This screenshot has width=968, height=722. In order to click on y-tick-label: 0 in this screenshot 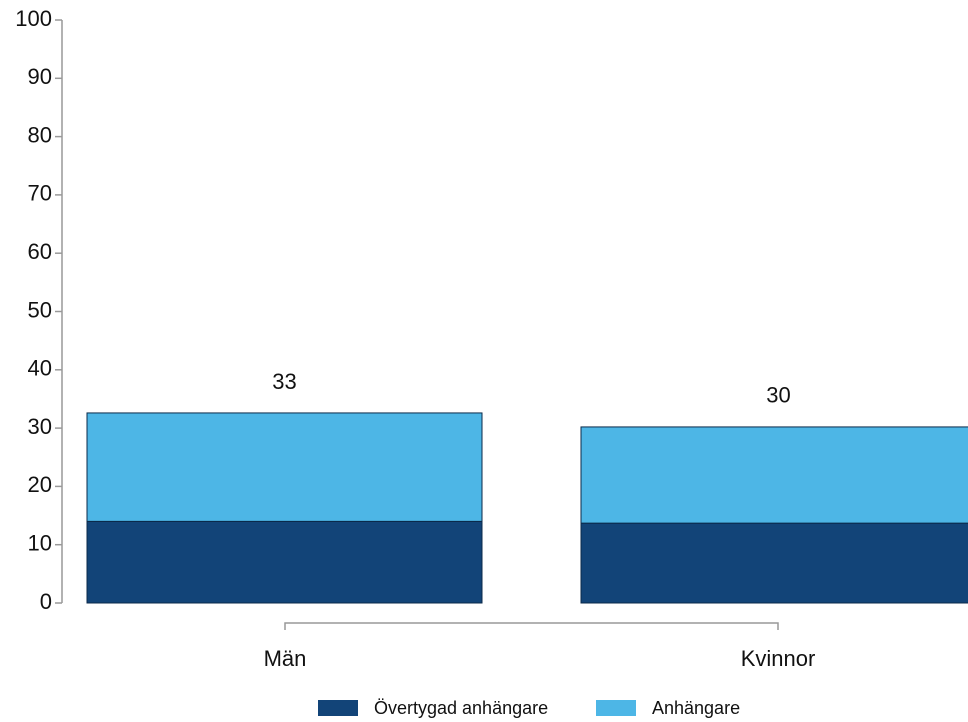, I will do `click(46, 601)`.